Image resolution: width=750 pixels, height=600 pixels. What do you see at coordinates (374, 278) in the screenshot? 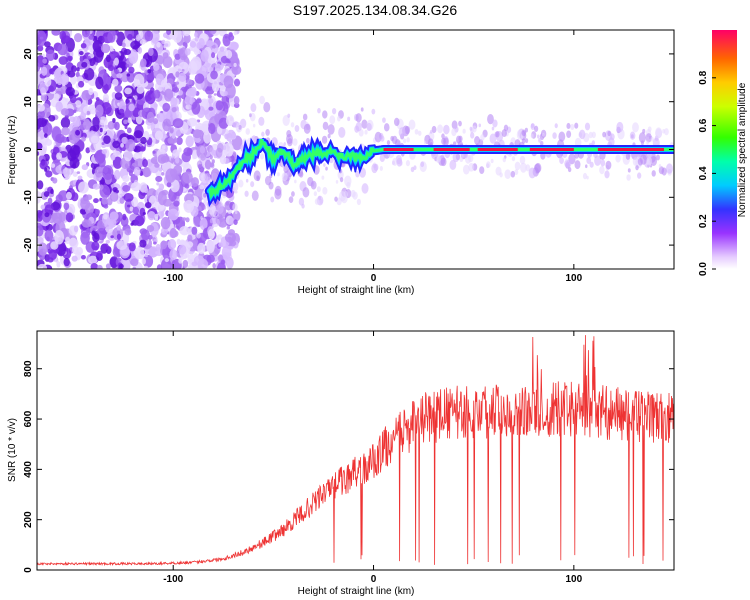
I see `spectrogram-x-tick-label: 0` at bounding box center [374, 278].